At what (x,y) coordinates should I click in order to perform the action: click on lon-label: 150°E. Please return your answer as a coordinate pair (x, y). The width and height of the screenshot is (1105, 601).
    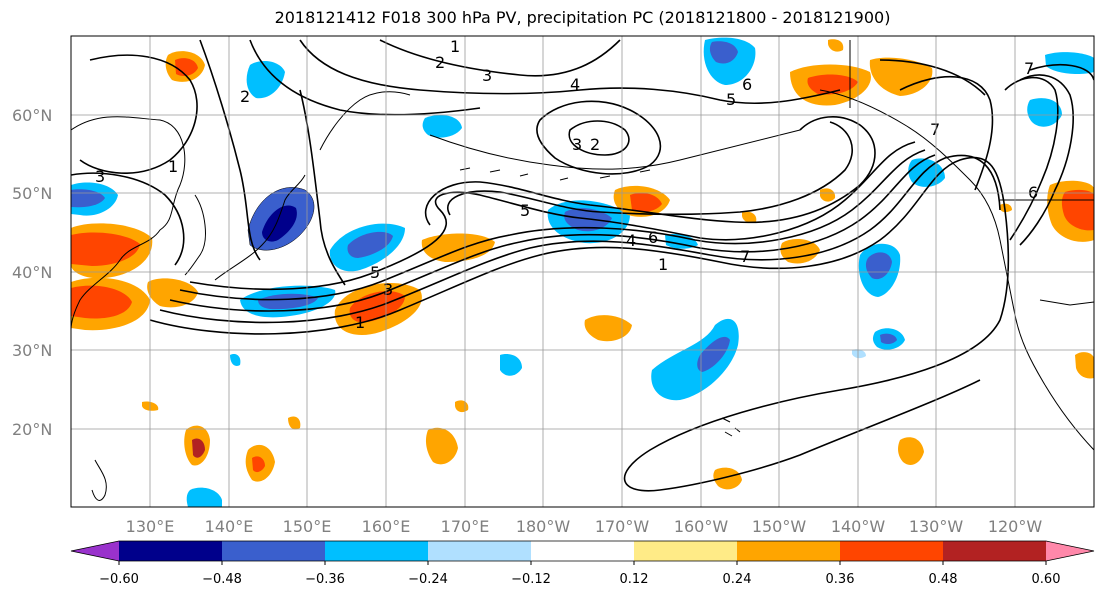
    Looking at the image, I should click on (307, 526).